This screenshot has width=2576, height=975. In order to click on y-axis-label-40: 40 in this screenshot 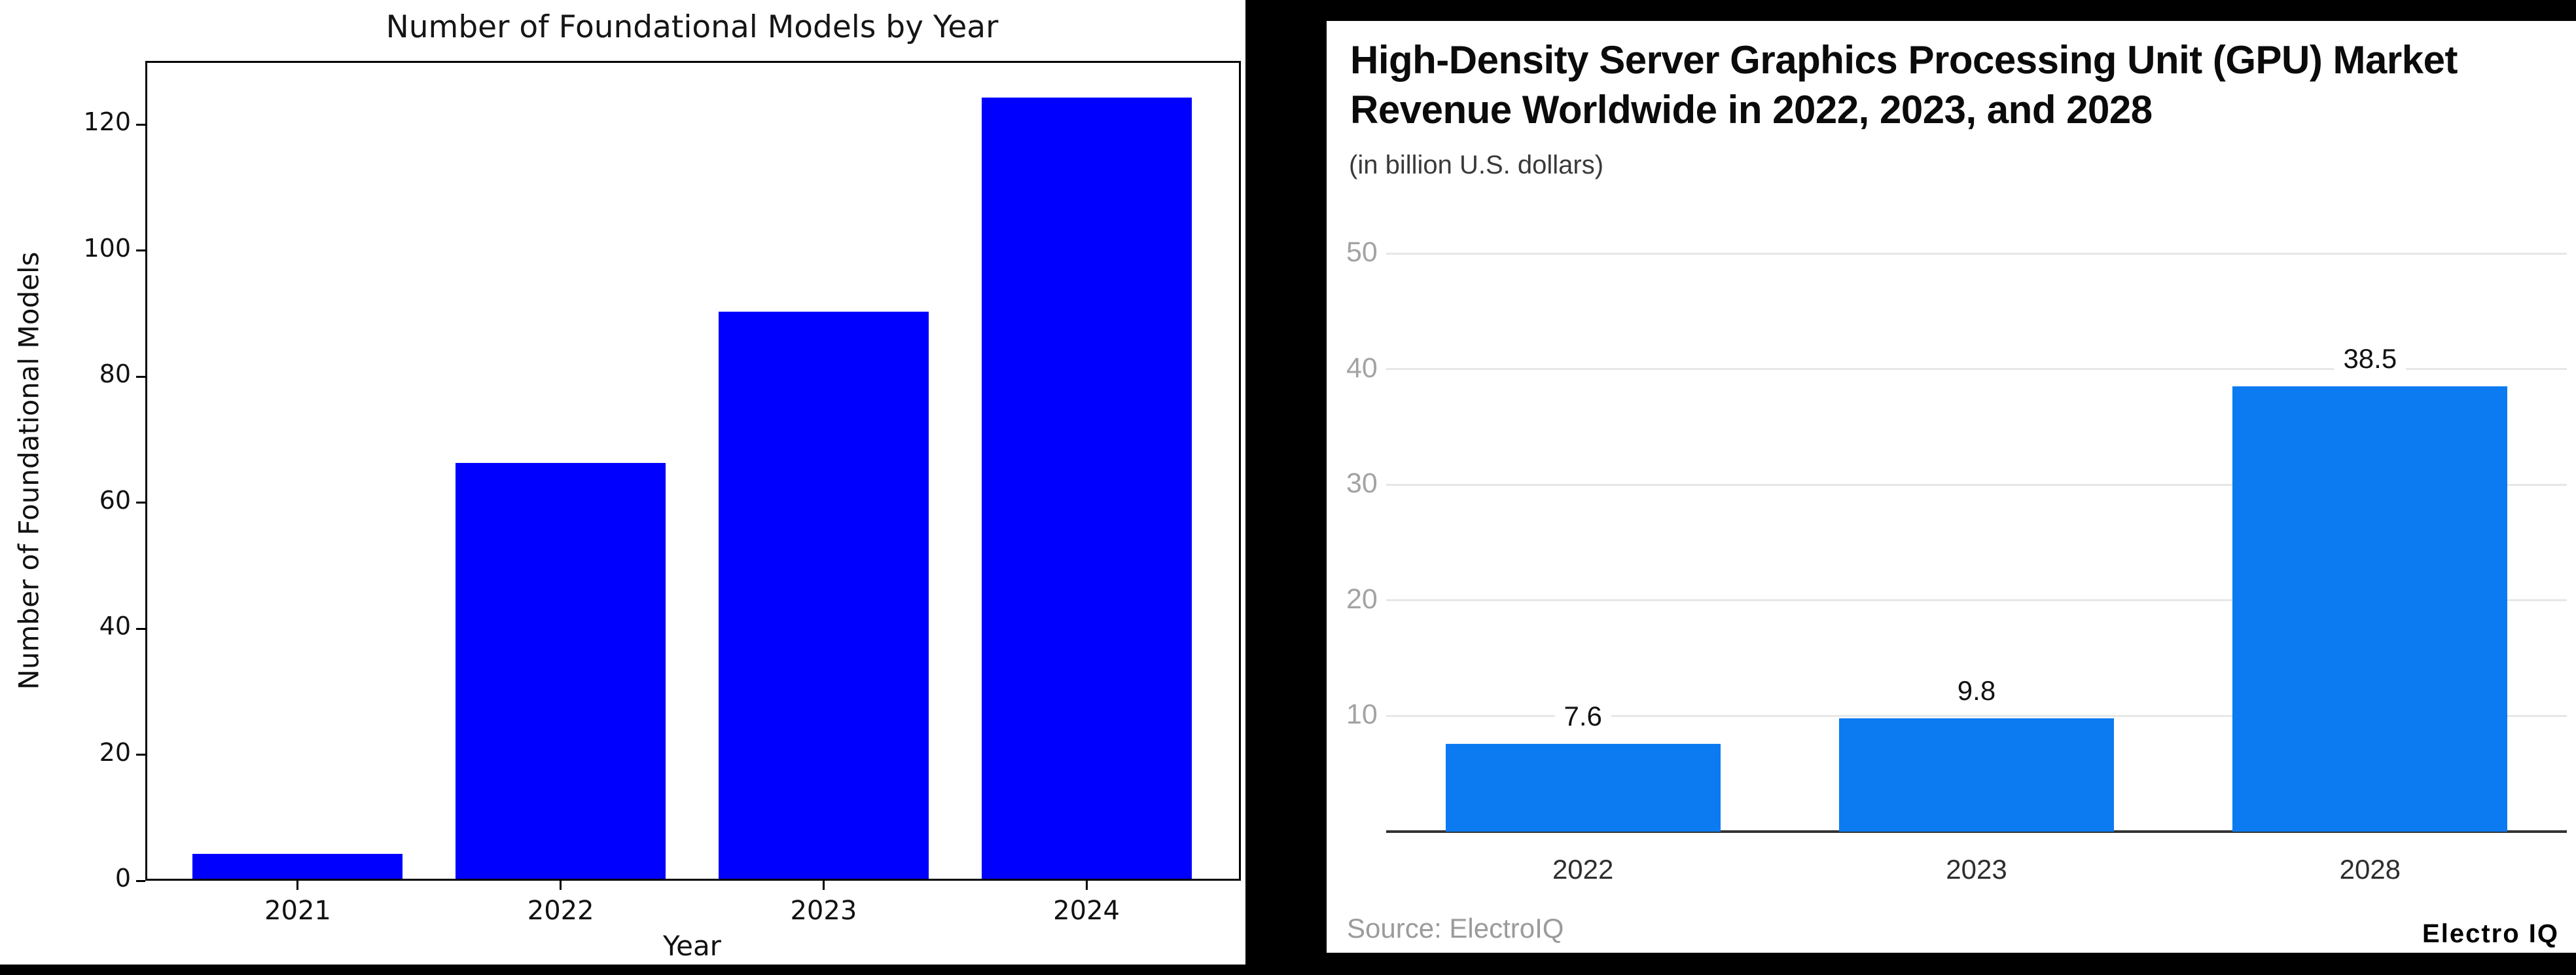, I will do `click(1362, 368)`.